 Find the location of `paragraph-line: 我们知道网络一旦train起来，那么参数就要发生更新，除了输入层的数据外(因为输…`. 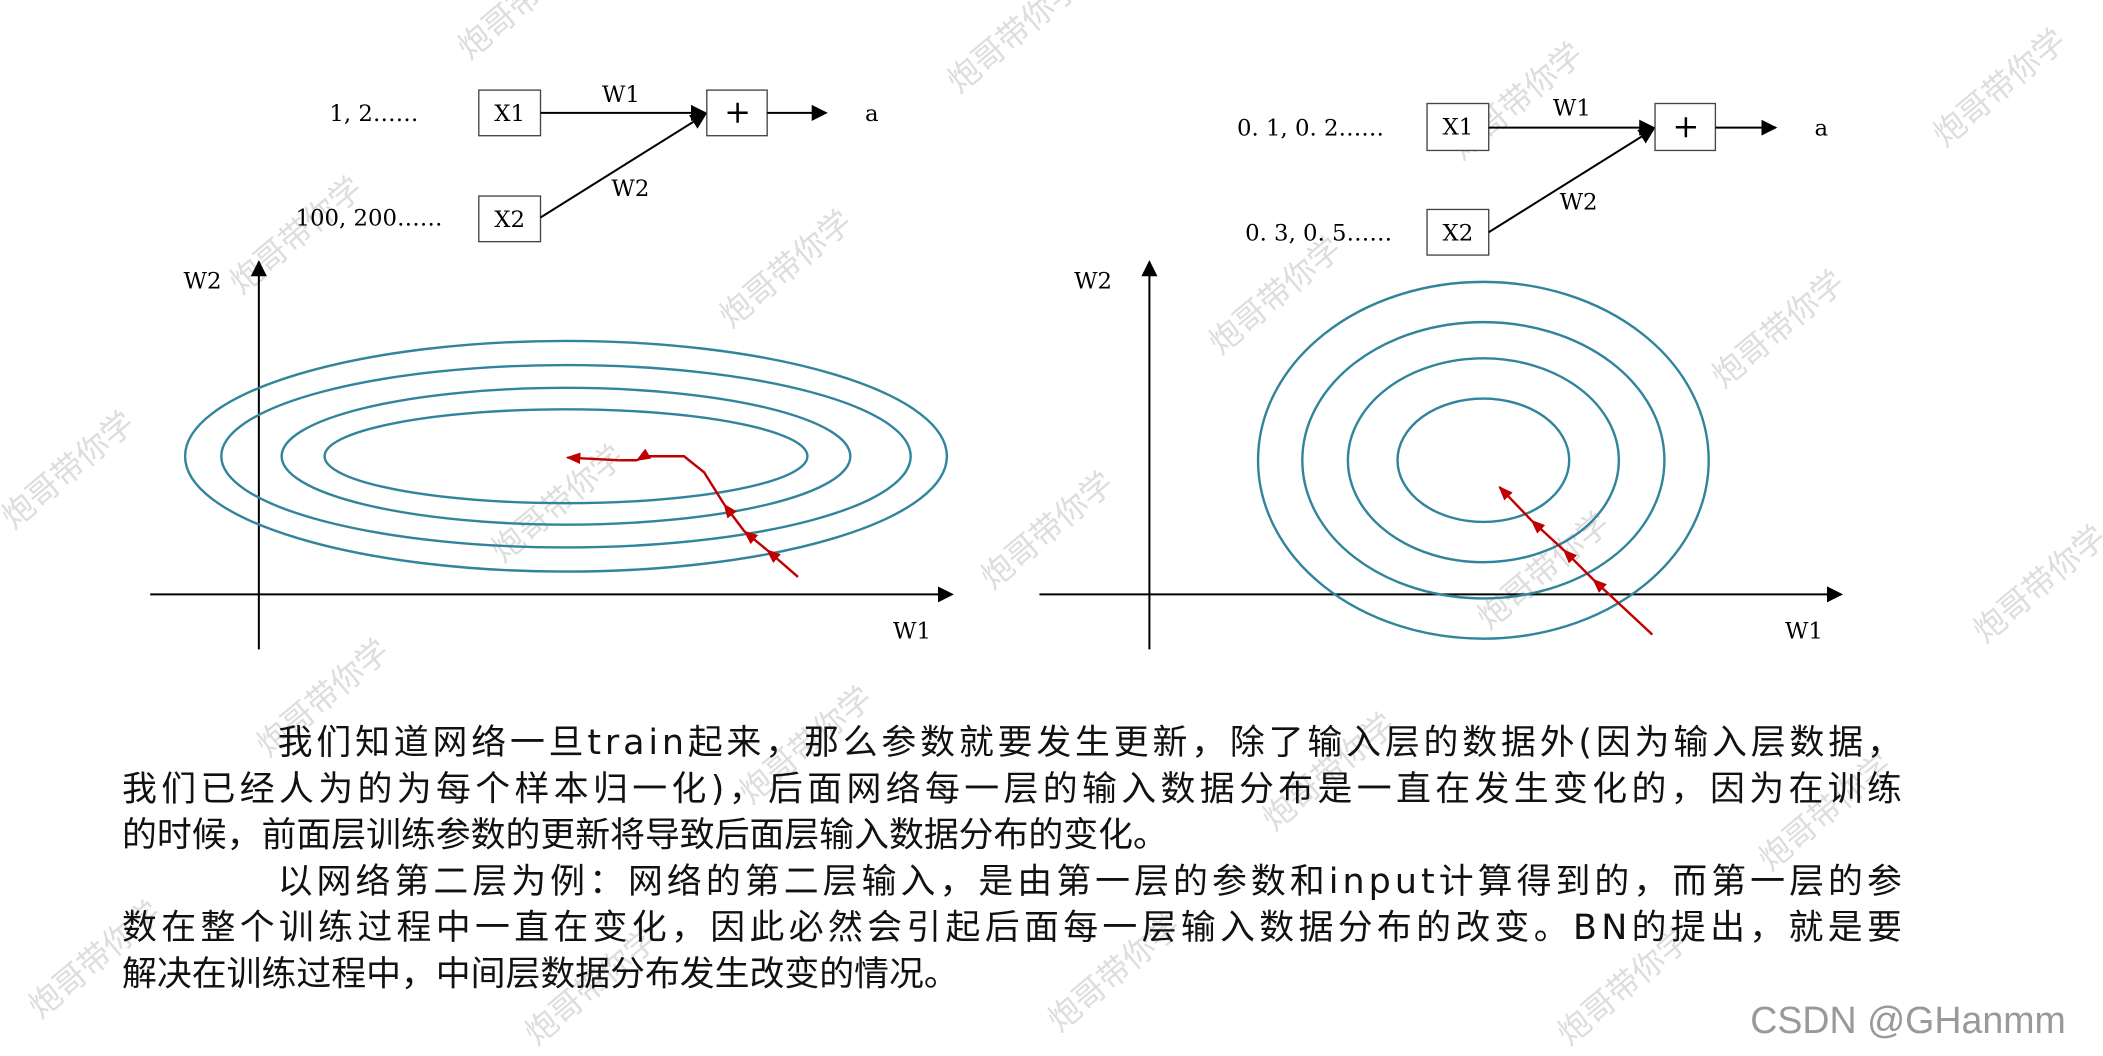

paragraph-line: 我们知道网络一旦train起来，那么参数就要发生更新，除了输入层的数据外(因为输… is located at coordinates (1090, 743).